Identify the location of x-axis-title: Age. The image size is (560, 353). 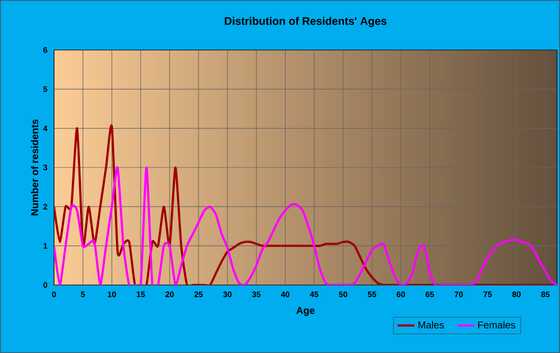
(305, 311).